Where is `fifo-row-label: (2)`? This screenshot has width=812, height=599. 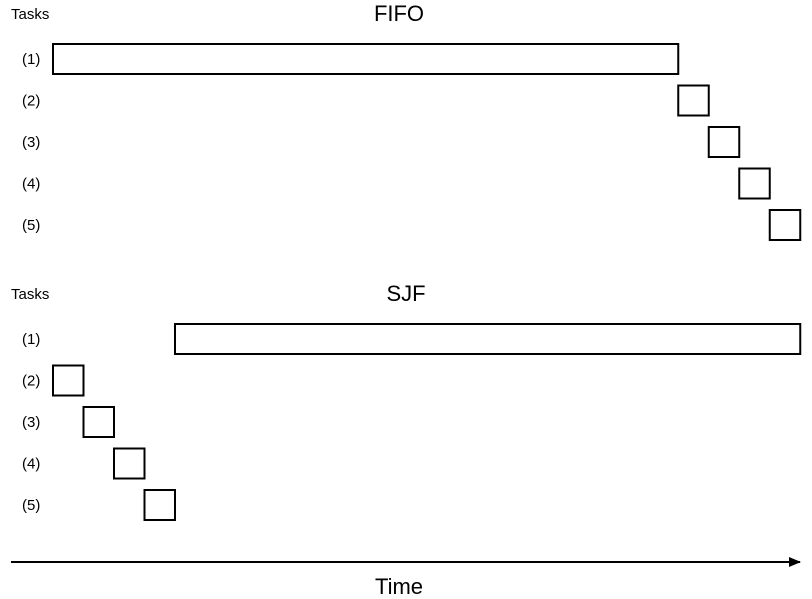
fifo-row-label: (2) is located at coordinates (31, 101).